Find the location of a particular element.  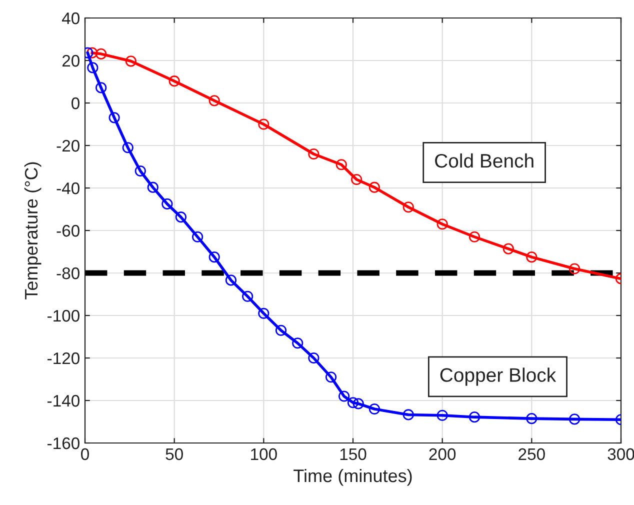

y-tick-label: -40 is located at coordinates (68, 188).